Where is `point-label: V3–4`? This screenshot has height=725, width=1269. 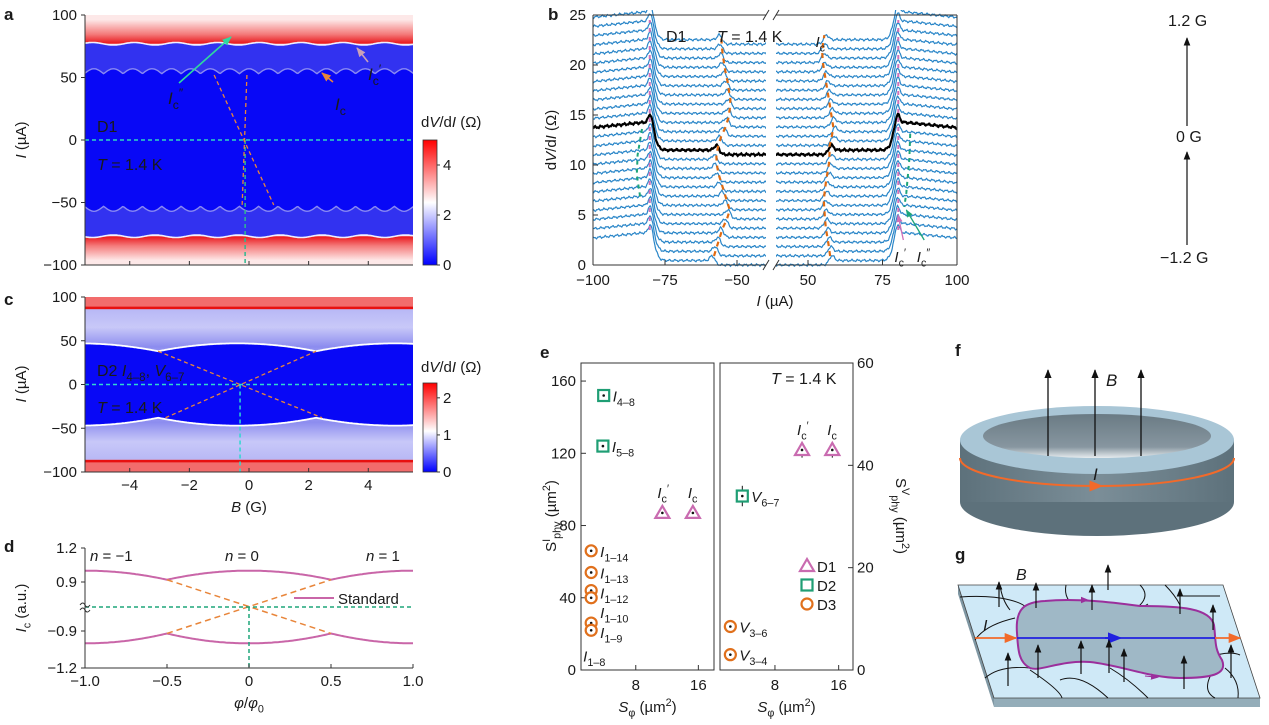 point-label: V3–4 is located at coordinates (753, 658).